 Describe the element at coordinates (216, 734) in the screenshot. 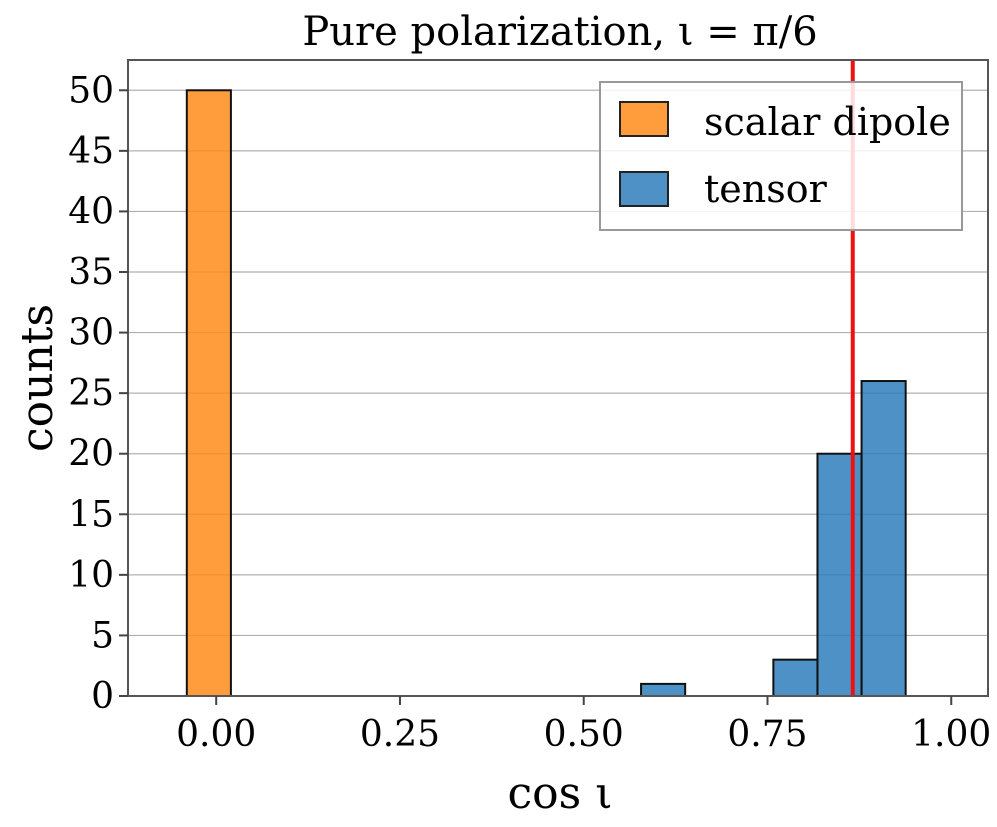

I see `x-tick-label: 0.00` at that location.